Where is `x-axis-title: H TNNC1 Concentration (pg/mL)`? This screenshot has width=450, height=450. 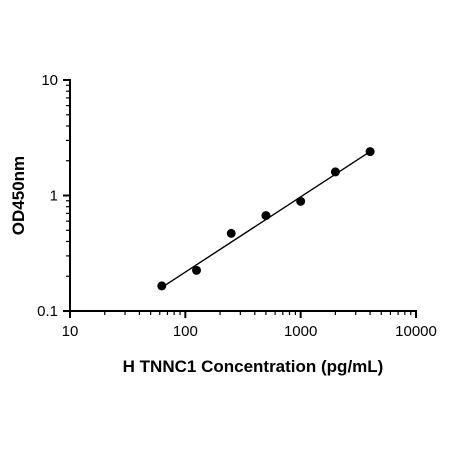
x-axis-title: H TNNC1 Concentration (pg/mL) is located at coordinates (253, 366).